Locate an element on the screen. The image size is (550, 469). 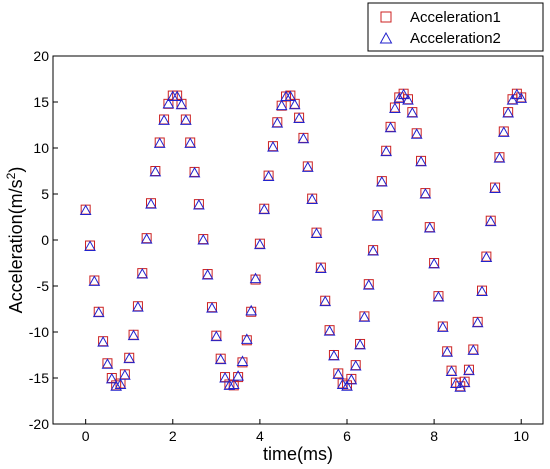
y-tick-label: 10 is located at coordinates (41, 148).